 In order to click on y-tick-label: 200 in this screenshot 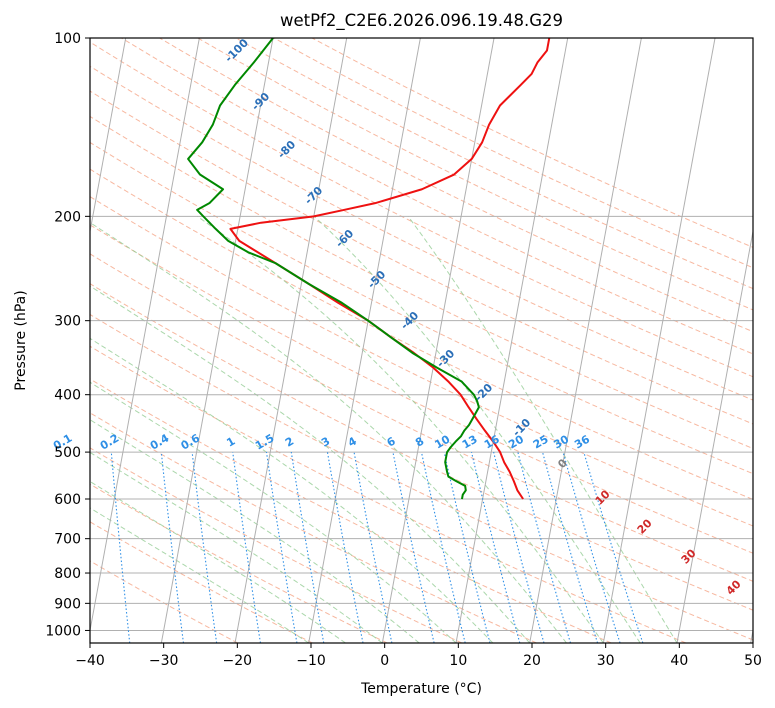, I will do `click(67, 217)`.